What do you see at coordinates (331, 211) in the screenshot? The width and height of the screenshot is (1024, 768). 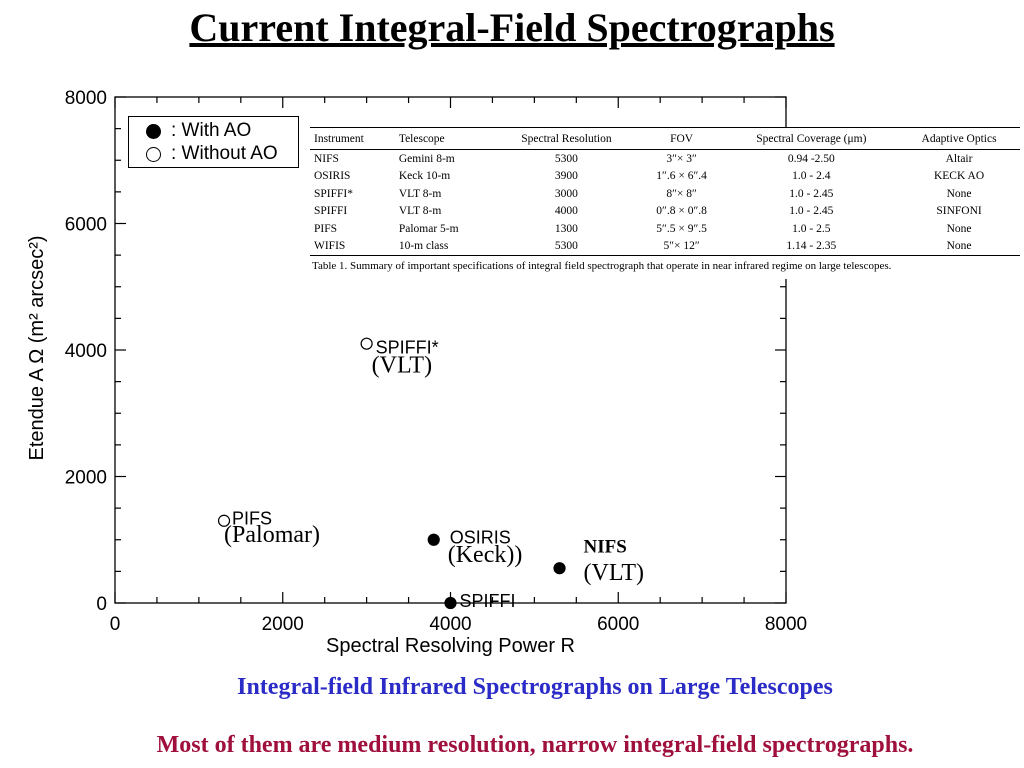 I see `table-cell: SPIFFI` at bounding box center [331, 211].